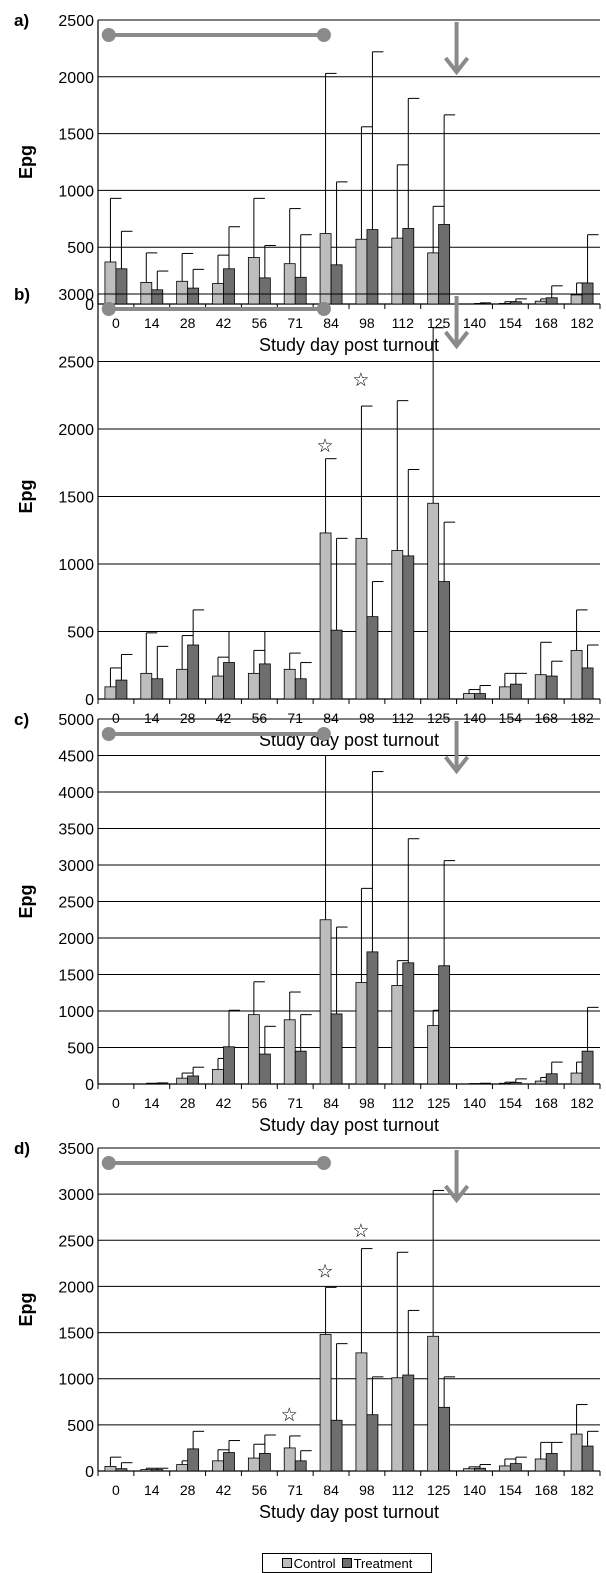 This screenshot has height=1573, width=606. Describe the element at coordinates (582, 323) in the screenshot. I see `x-tick-label: 182` at that location.